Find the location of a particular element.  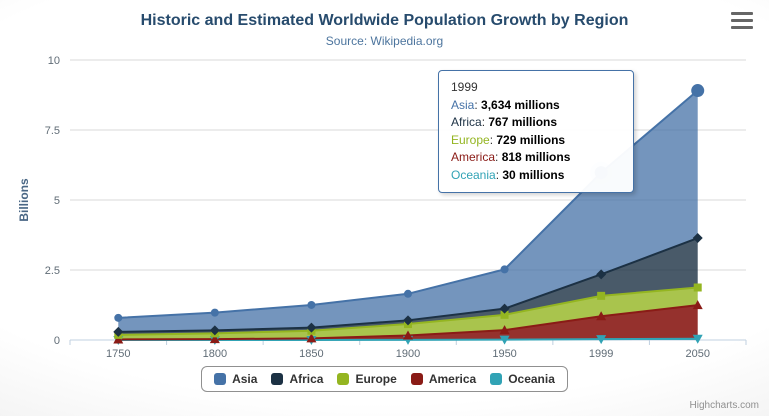

y-axis-label: 2.5 is located at coordinates (52, 271).